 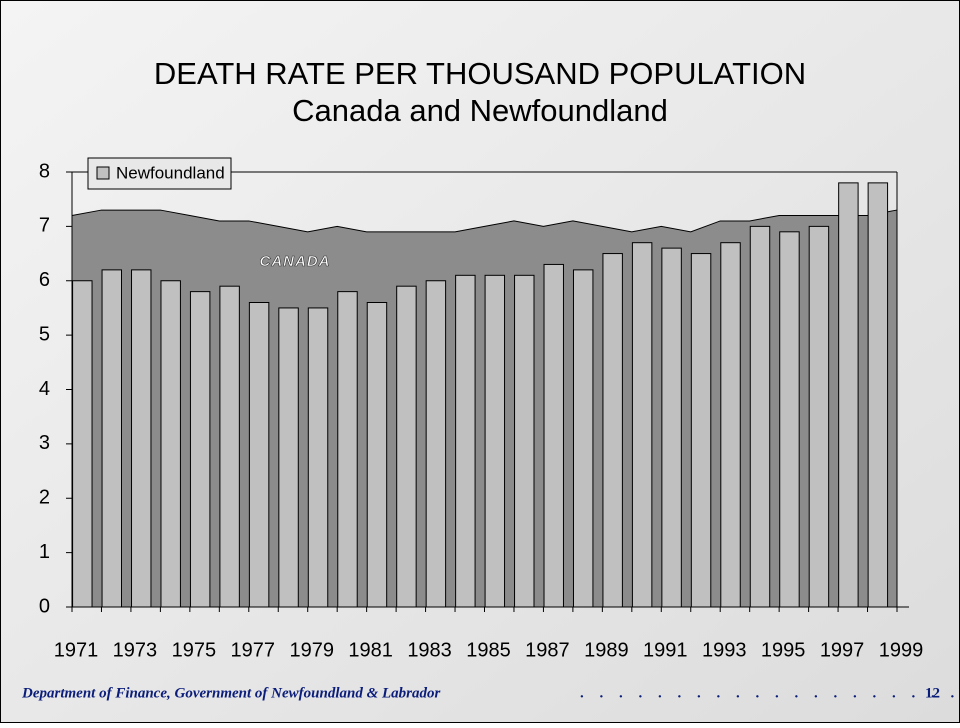 I want to click on y-tick-label: 3, so click(x=44, y=443).